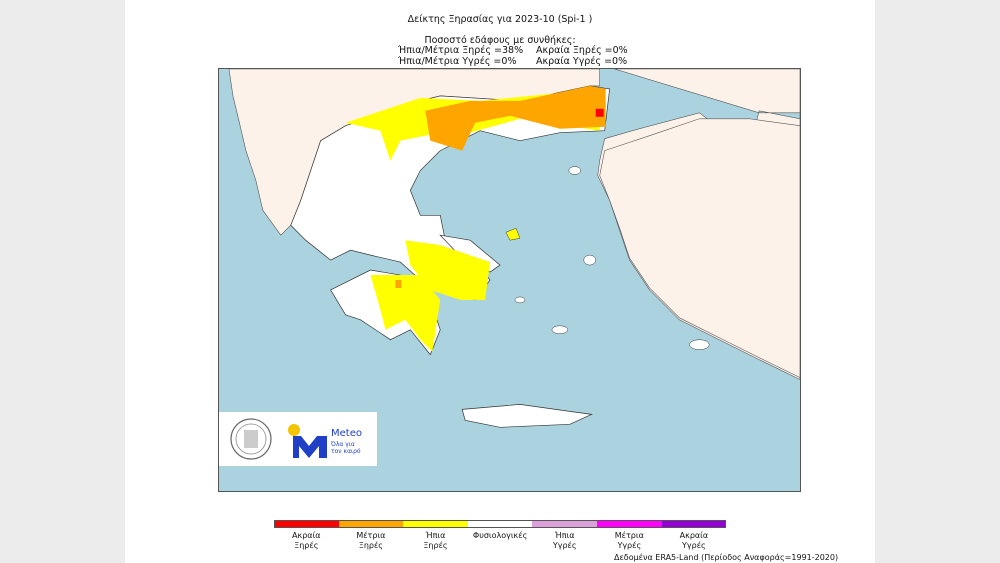  I want to click on crete, so click(527, 416).